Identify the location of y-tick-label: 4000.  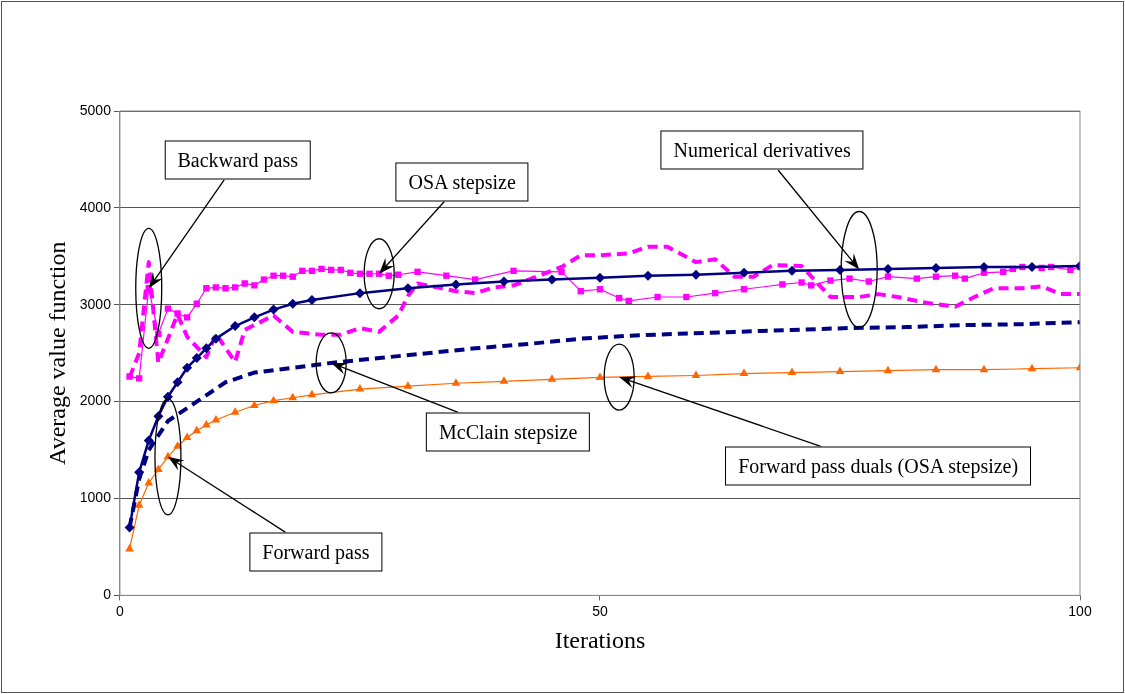
(95, 206).